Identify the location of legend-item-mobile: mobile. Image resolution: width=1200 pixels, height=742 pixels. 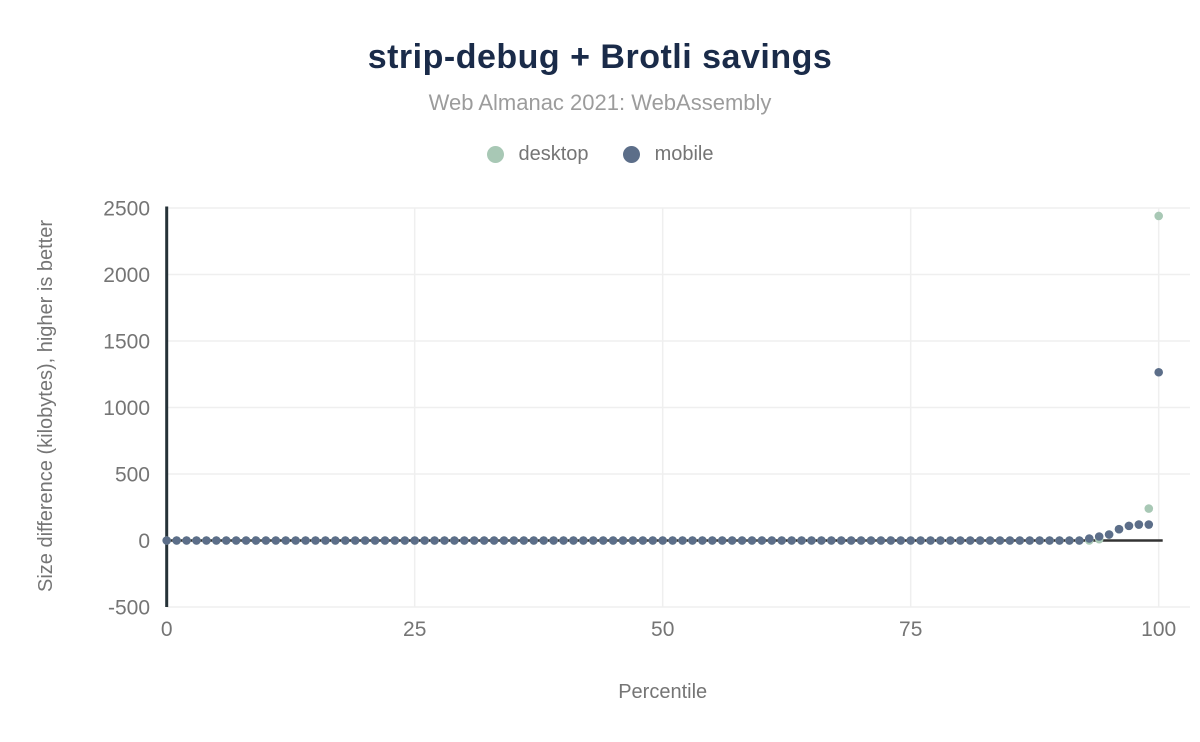
(668, 154).